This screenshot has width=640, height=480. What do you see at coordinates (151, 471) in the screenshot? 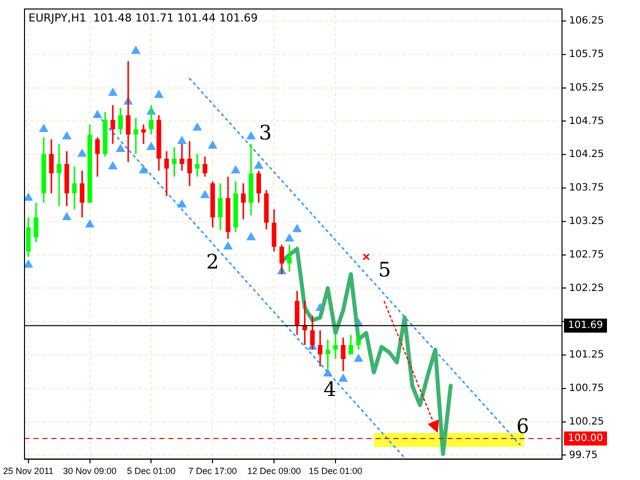
I see `x-tick-label: 5 Dec 01:00` at bounding box center [151, 471].